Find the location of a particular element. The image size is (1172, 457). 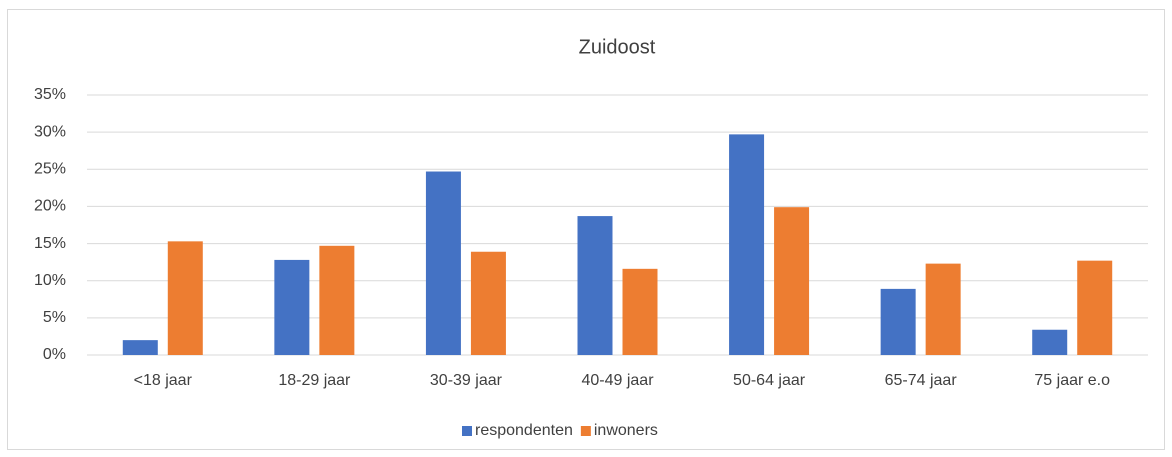

legend-label: inwoners is located at coordinates (626, 430).